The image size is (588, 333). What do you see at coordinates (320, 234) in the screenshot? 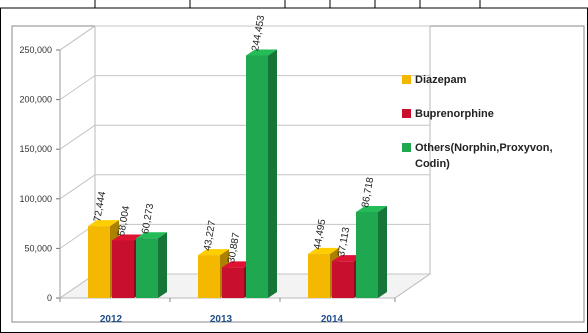
I see `data-label: 44,495` at bounding box center [320, 234].